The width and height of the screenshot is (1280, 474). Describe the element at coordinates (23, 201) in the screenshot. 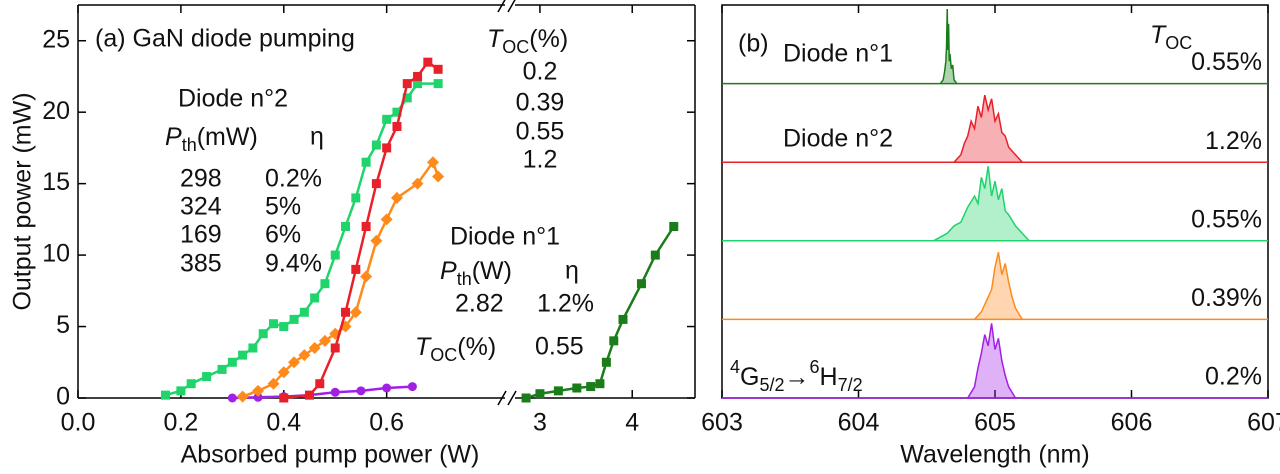

I see `y-axis-label: Output power (mW)` at that location.